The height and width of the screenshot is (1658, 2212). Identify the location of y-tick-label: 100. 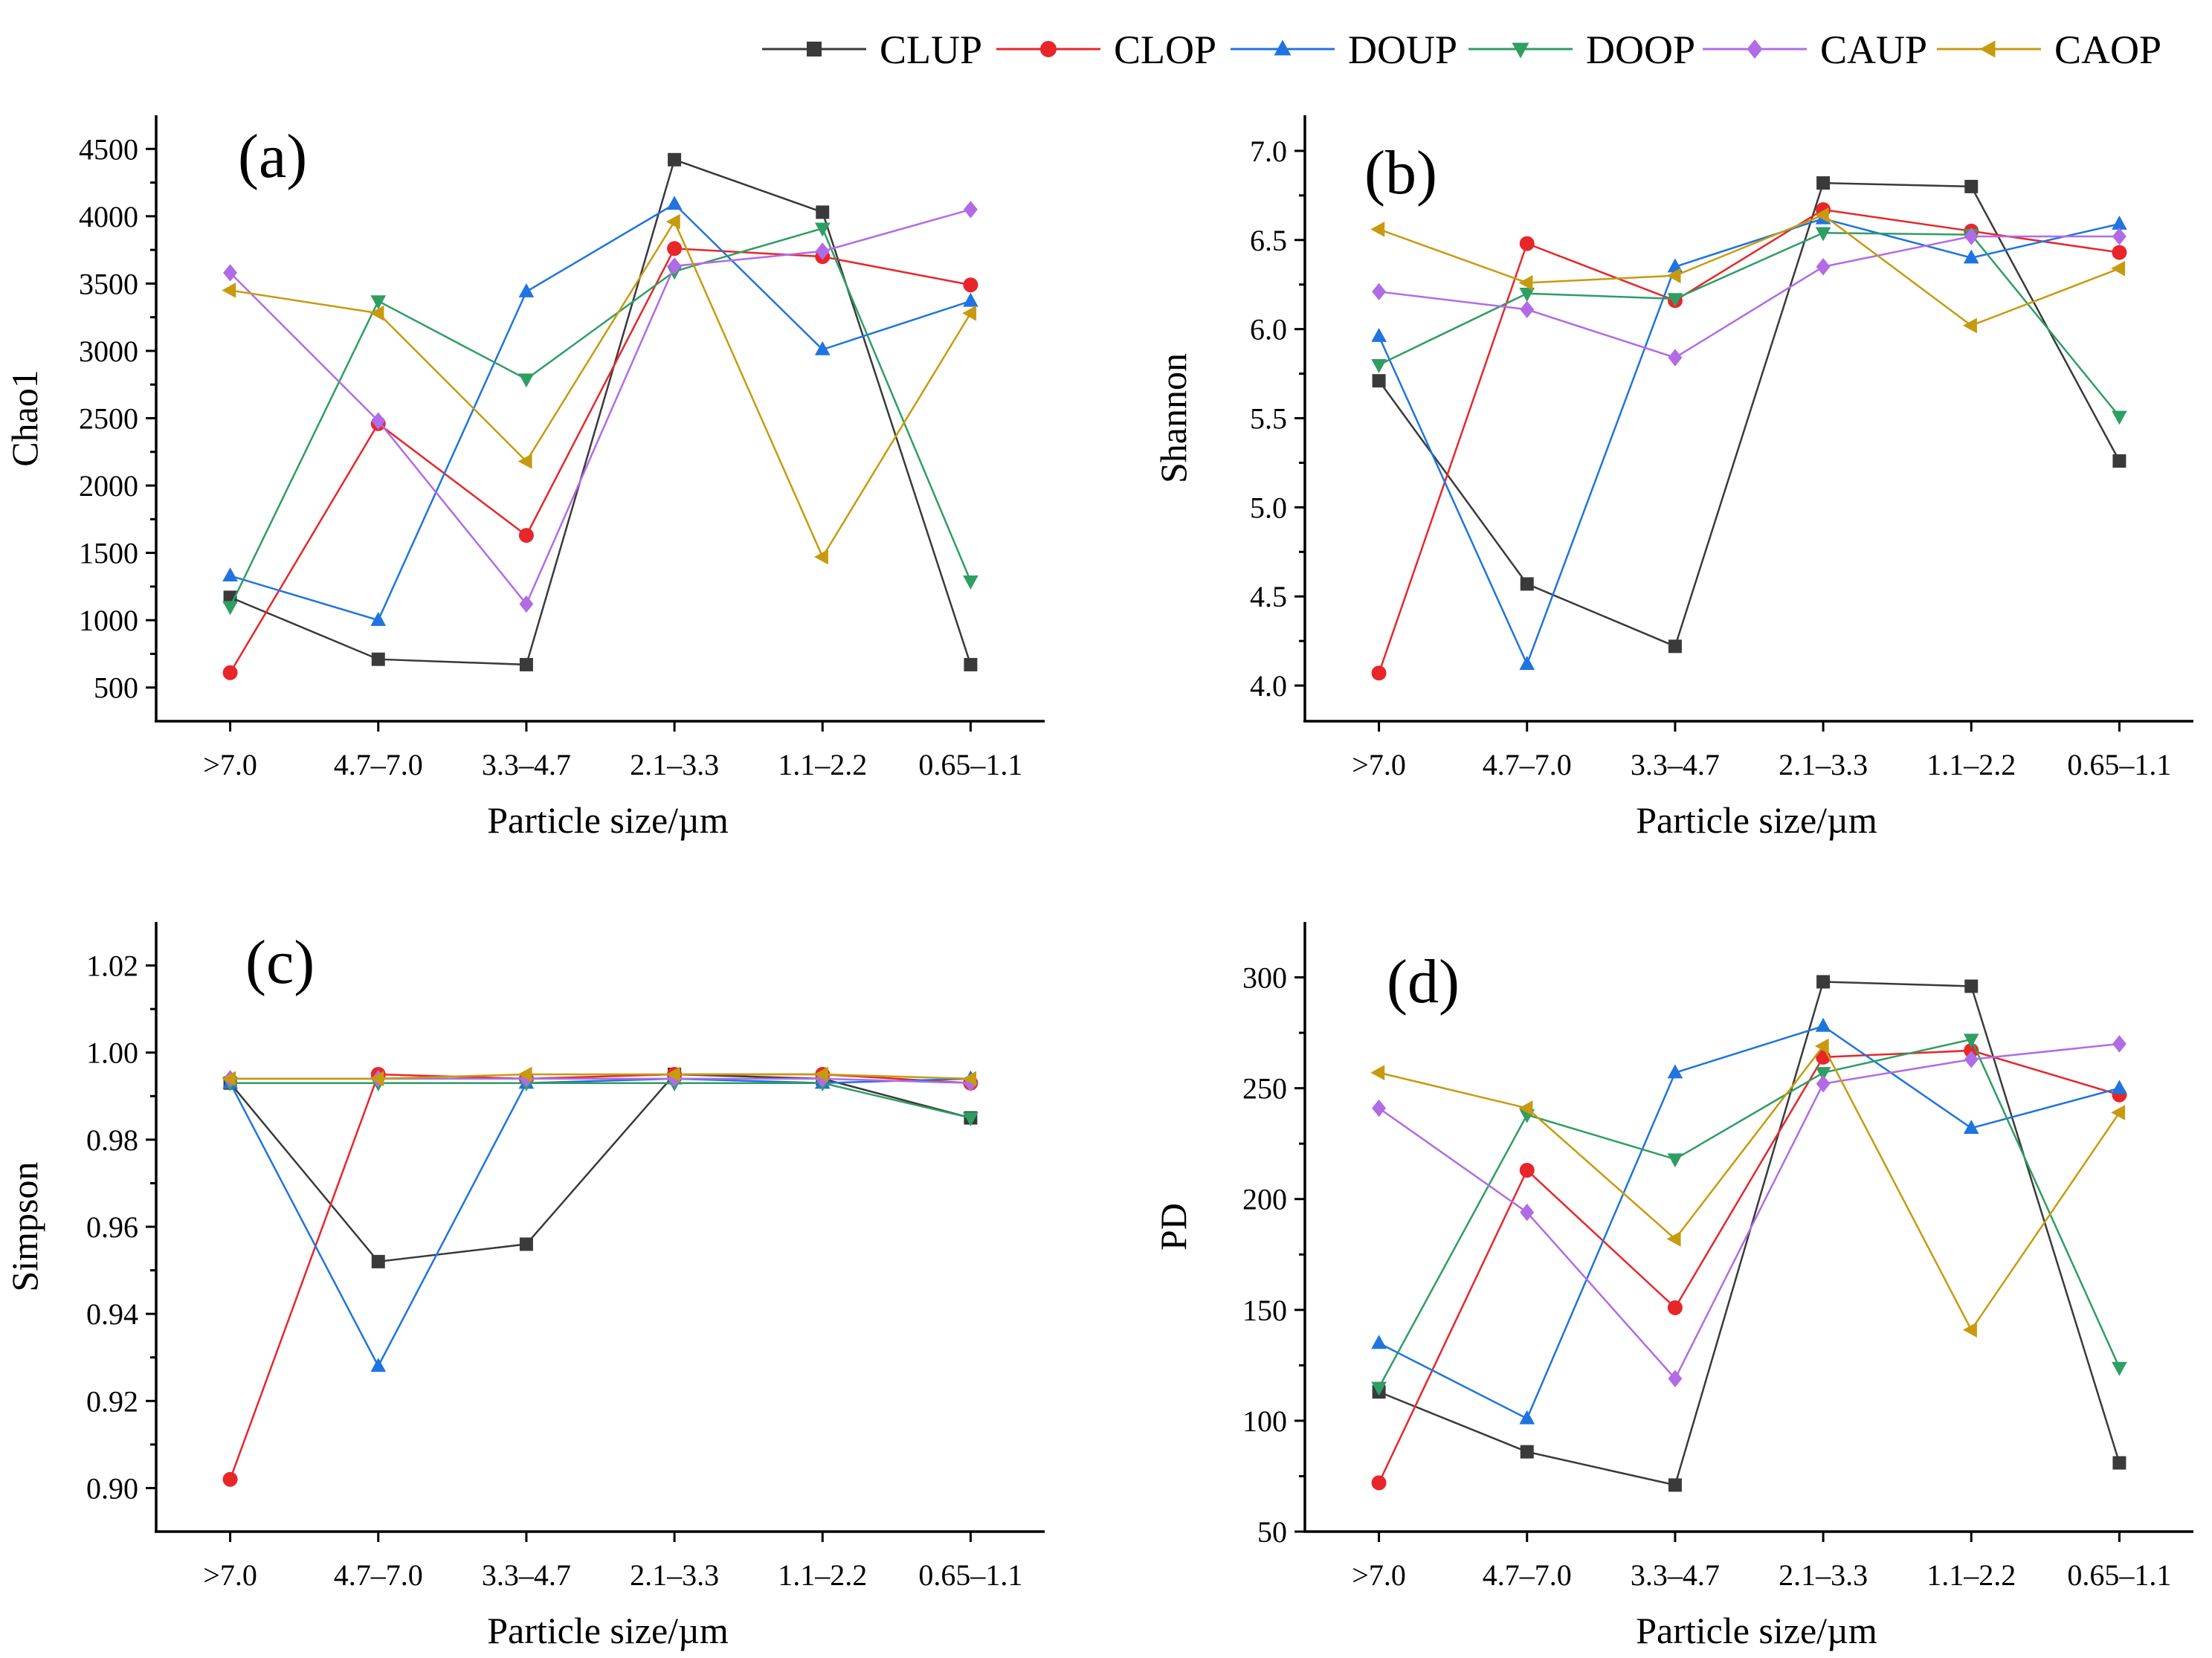
(1264, 1421).